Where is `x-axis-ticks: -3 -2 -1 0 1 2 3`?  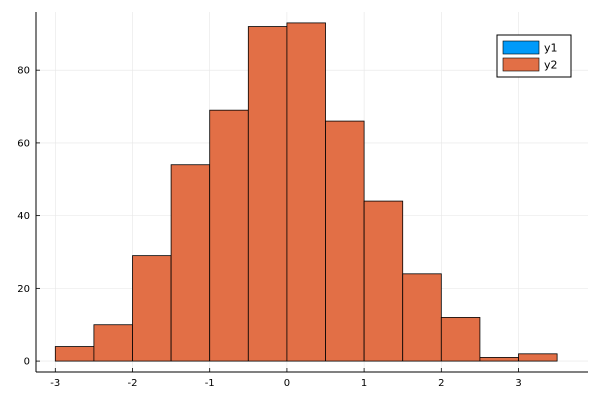 x-axis-ticks: -3 -2 -1 0 1 2 3 is located at coordinates (286, 378).